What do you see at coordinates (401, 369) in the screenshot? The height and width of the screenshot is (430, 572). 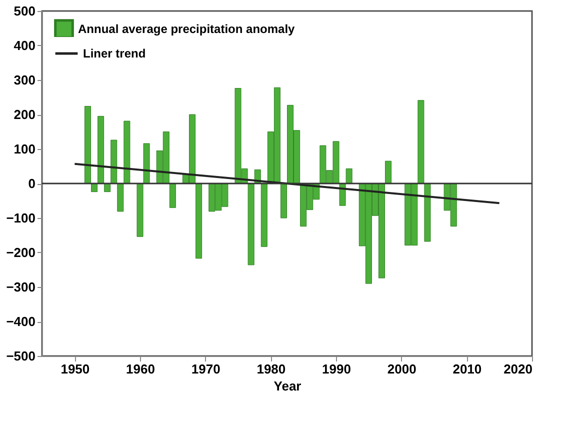 I see `x-tick-label: 2000` at bounding box center [401, 369].